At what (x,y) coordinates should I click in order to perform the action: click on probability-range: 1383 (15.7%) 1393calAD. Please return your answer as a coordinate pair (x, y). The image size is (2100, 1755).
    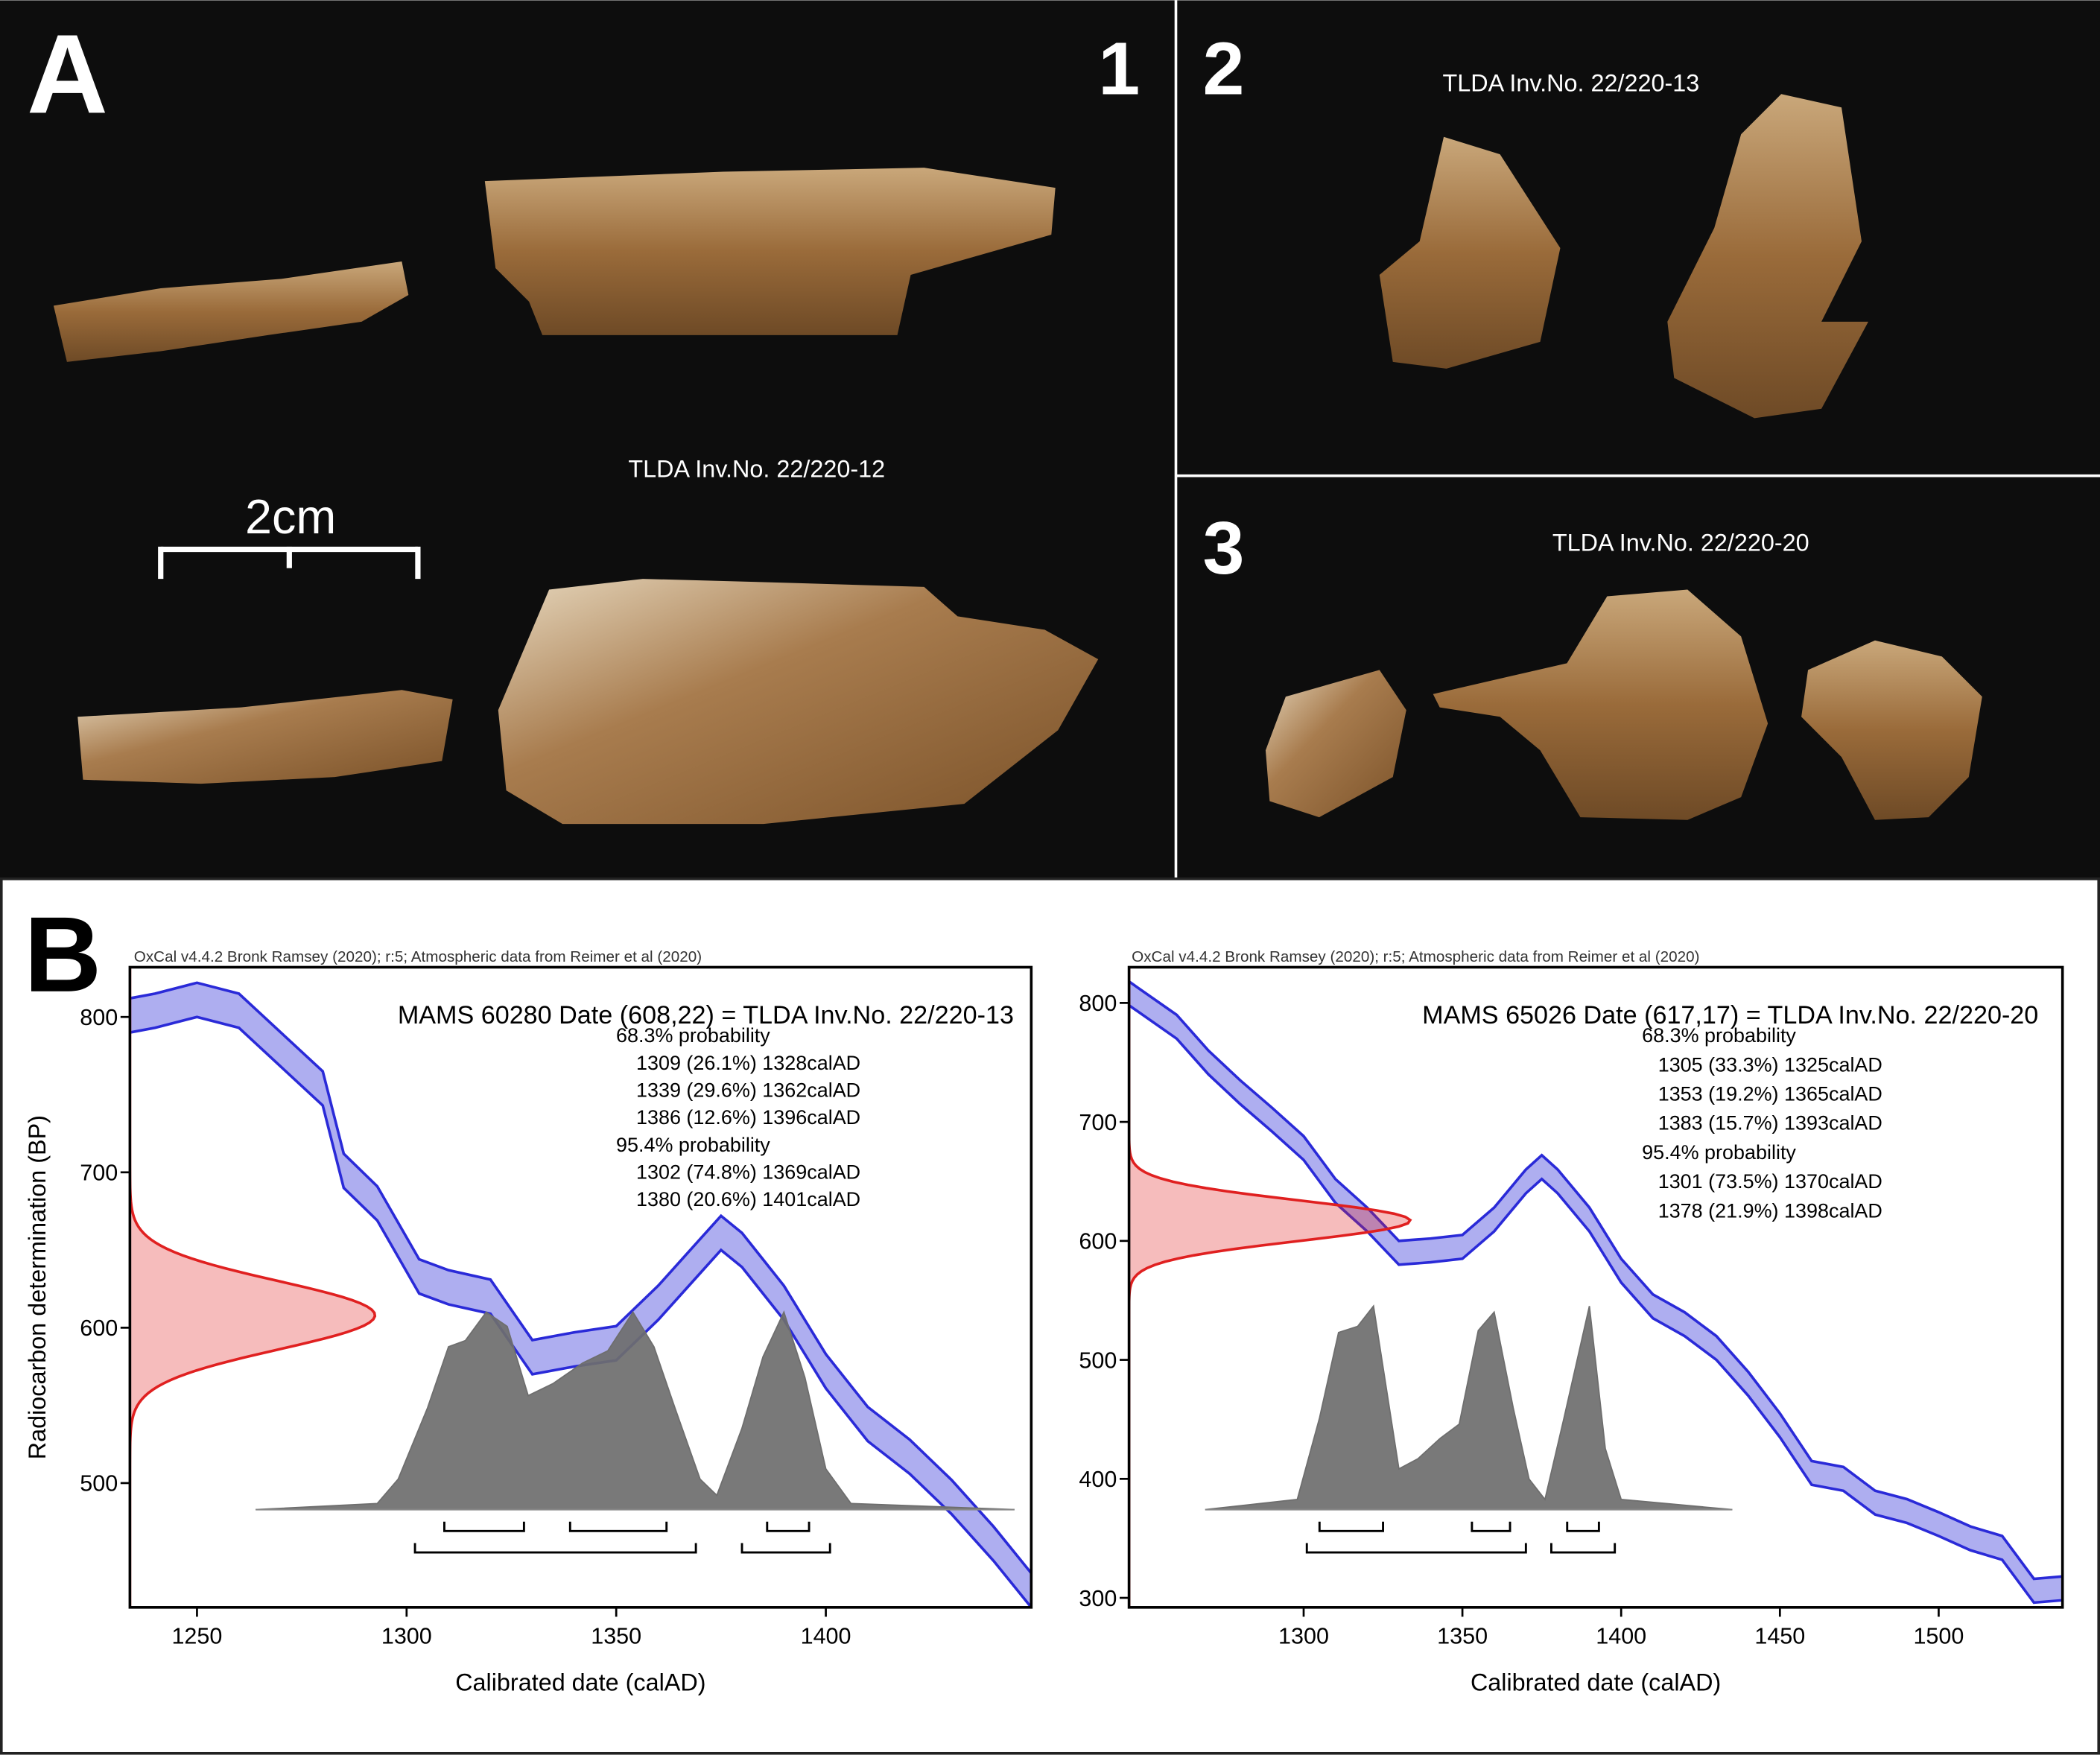
    Looking at the image, I should click on (1770, 1123).